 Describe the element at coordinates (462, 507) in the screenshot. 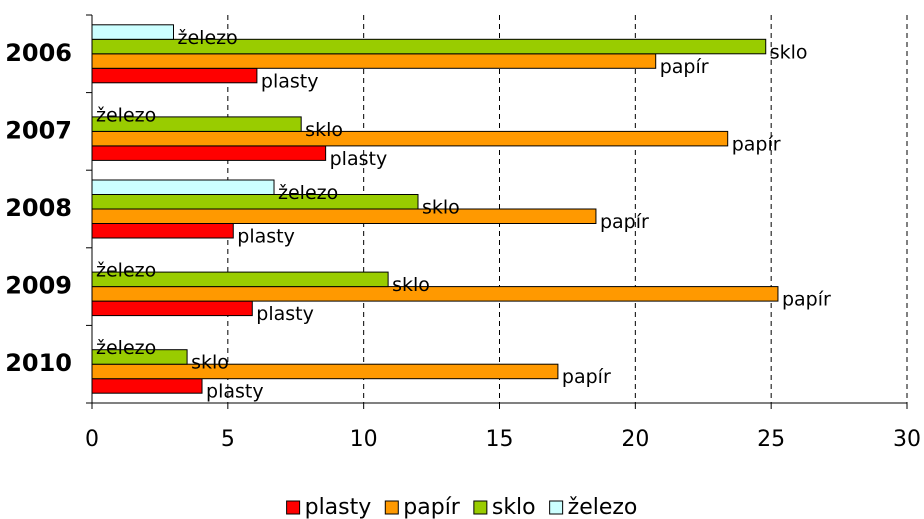

I see `legend: plasty papír sklo železo` at that location.